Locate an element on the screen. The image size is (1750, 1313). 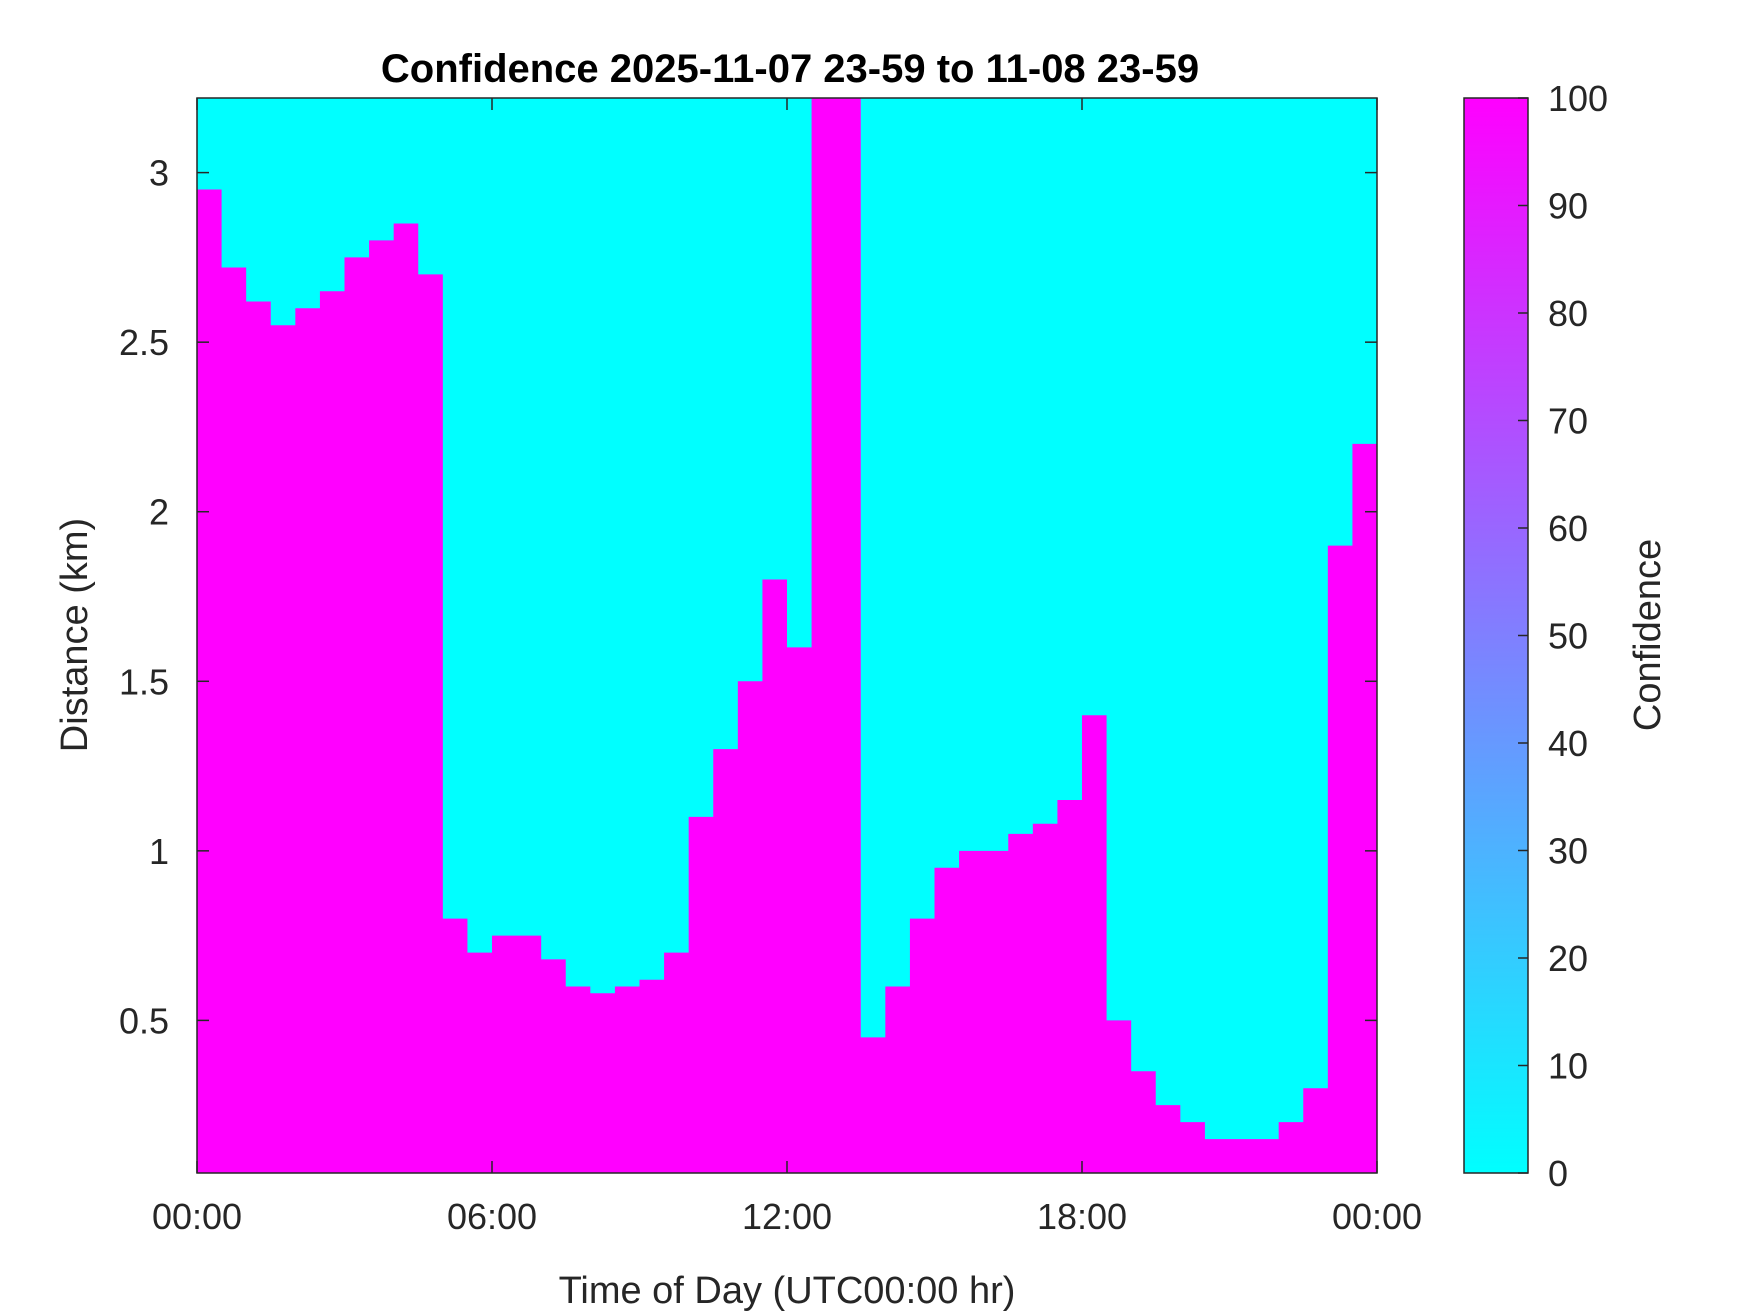
x-tick-label: 12:00 is located at coordinates (787, 1216).